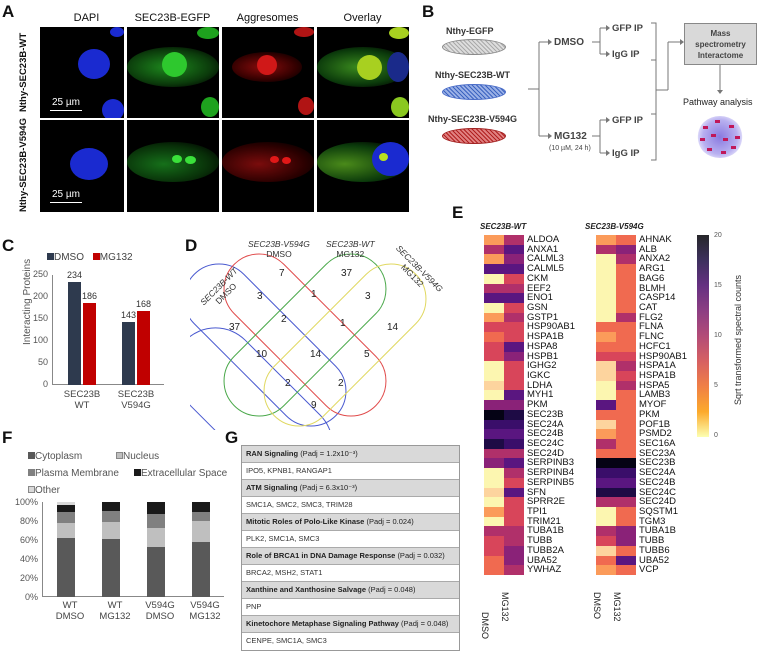 The height and width of the screenshot is (651, 759). I want to click on gene-label: ALDOA, so click(543, 239).